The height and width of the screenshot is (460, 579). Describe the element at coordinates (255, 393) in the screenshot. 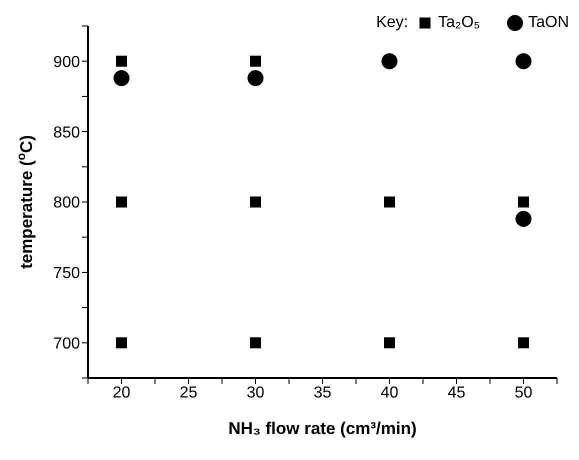

I see `x-tick-label: 30` at that location.